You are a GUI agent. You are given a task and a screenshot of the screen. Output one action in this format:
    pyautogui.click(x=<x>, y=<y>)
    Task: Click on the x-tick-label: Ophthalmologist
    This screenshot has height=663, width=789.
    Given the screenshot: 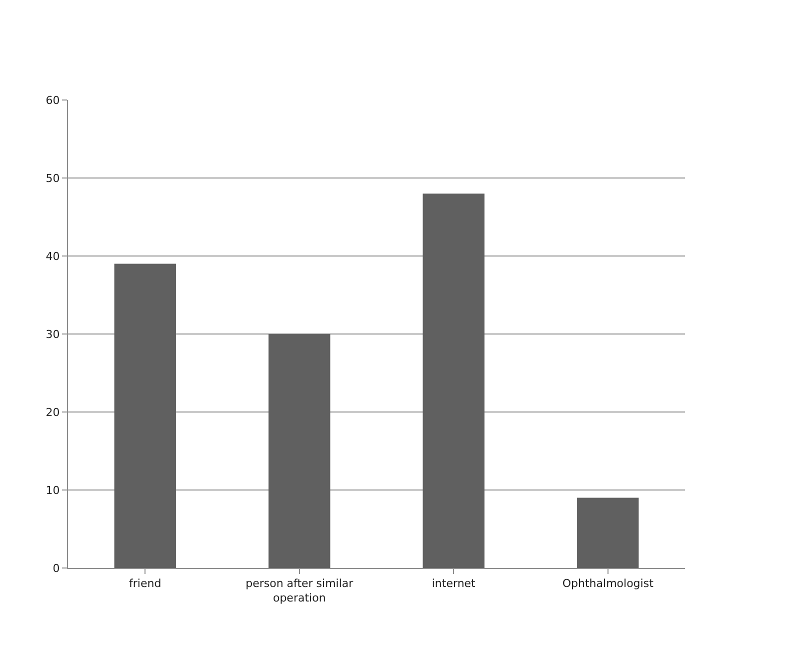 What is the action you would take?
    pyautogui.click(x=608, y=583)
    